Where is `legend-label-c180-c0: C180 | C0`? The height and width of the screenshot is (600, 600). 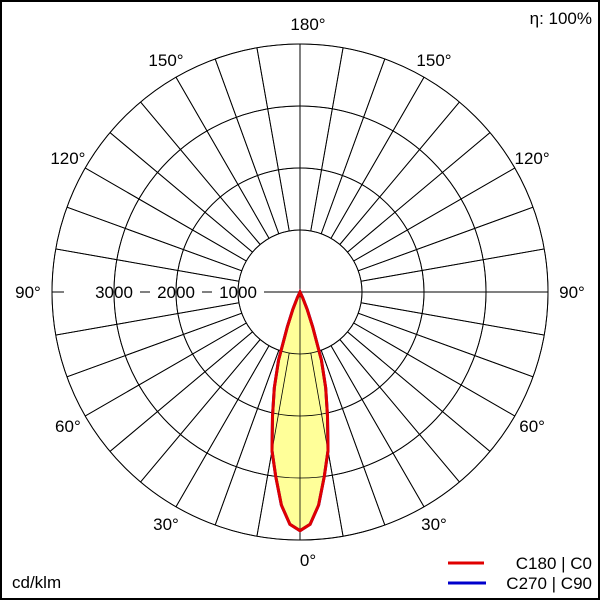 legend-label-c180-c0: C180 | C0 is located at coordinates (554, 563).